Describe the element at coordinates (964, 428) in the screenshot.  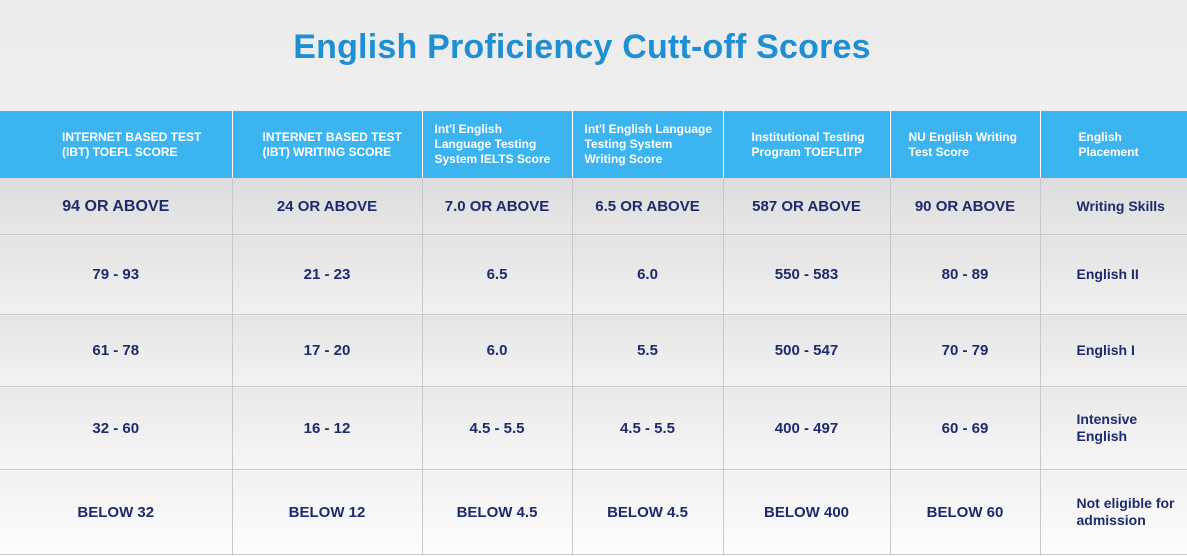
I see `table-cell: 60 - 69` at that location.